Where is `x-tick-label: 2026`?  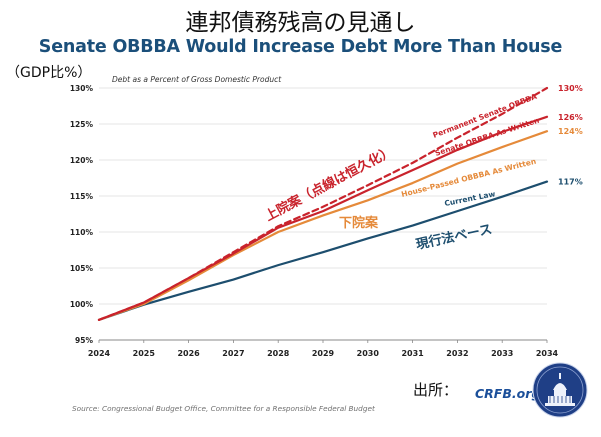
x-tick-label: 2026 is located at coordinates (188, 353).